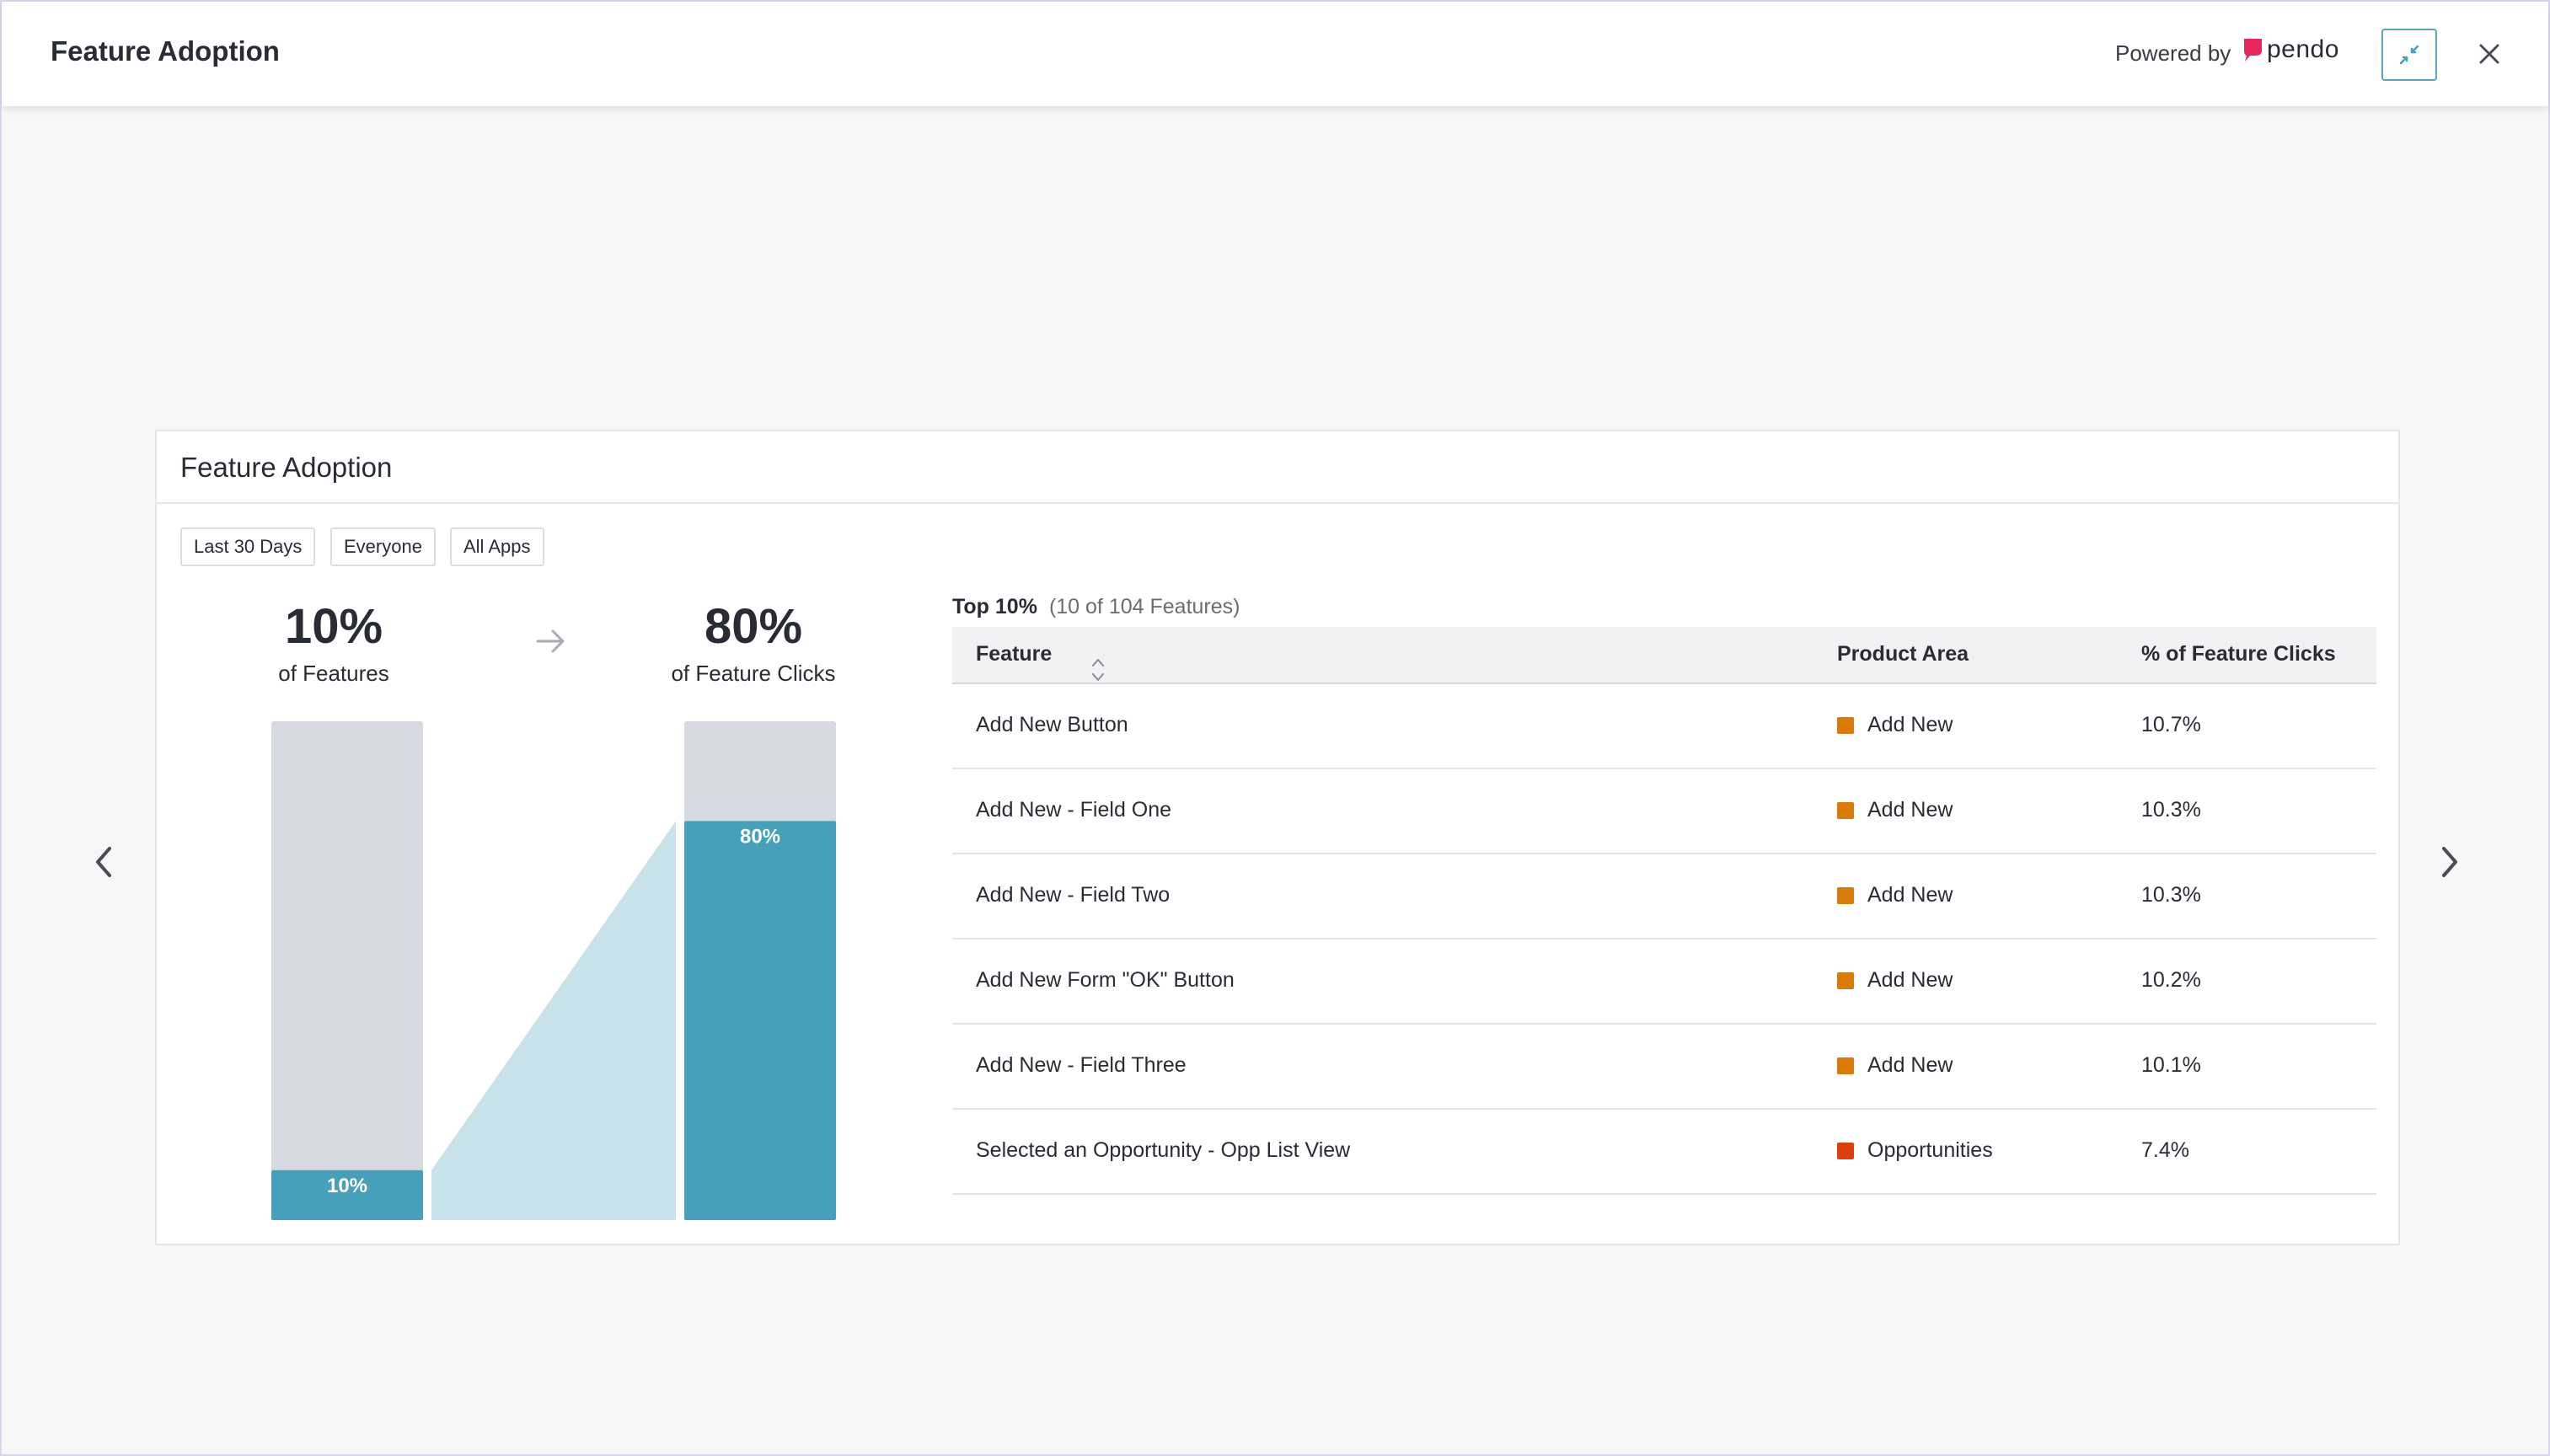 The image size is (2550, 1456). Describe the element at coordinates (1073, 895) in the screenshot. I see `feature-name: Add New - Field Two` at that location.